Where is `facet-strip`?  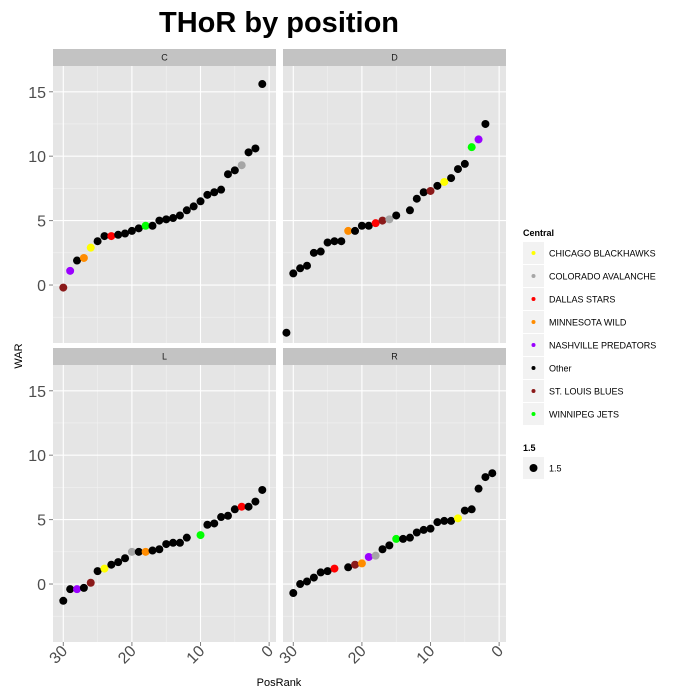
facet-strip is located at coordinates (164, 356).